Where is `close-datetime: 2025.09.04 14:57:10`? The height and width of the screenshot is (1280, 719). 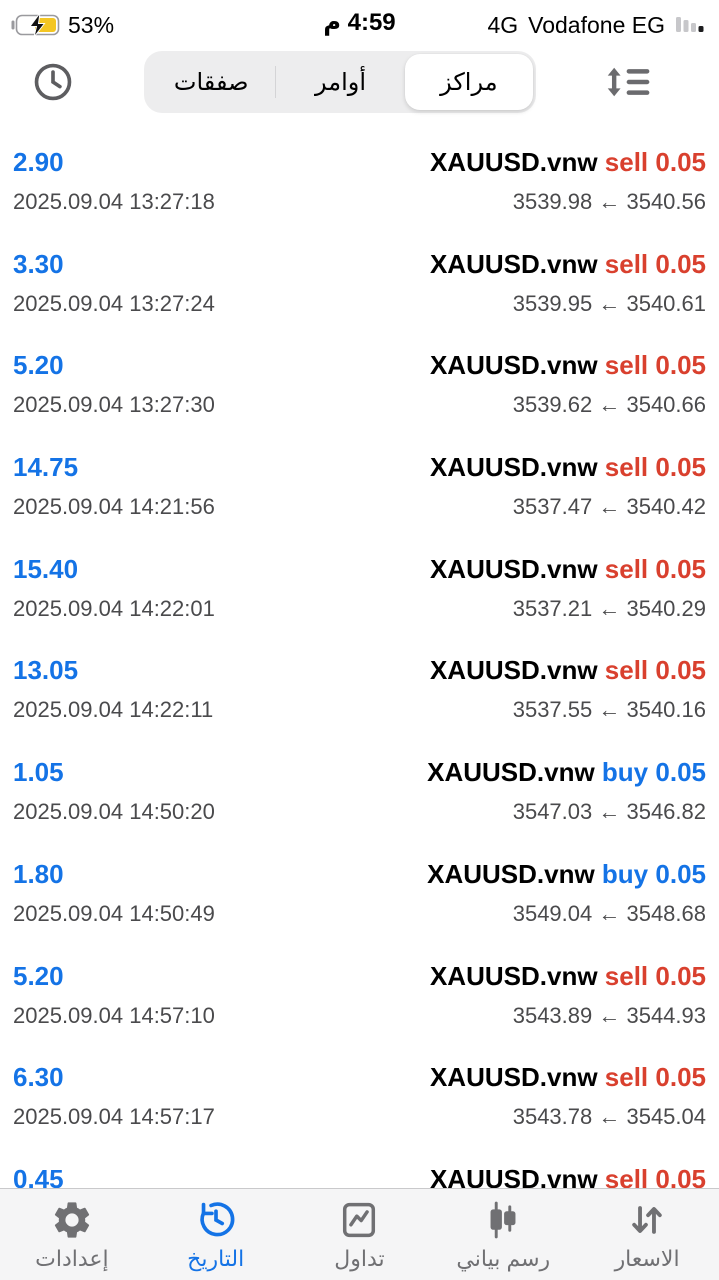
close-datetime: 2025.09.04 14:57:10 is located at coordinates (114, 1015).